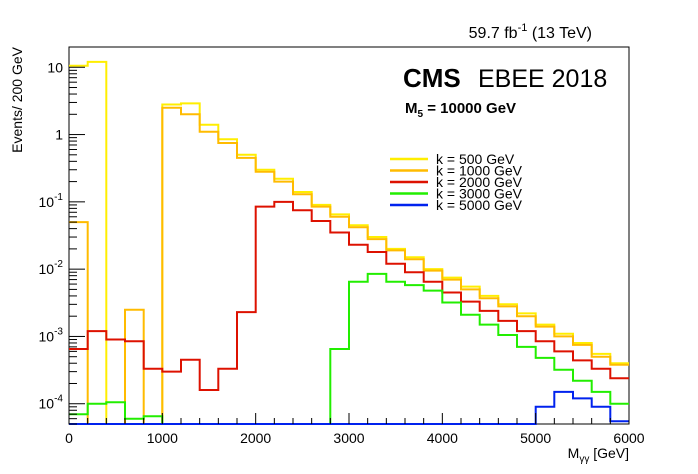 The image size is (698, 474). Describe the element at coordinates (530, 32) in the screenshot. I see `luminosity-label: 59.7 fb-1 (13 TeV)` at that location.